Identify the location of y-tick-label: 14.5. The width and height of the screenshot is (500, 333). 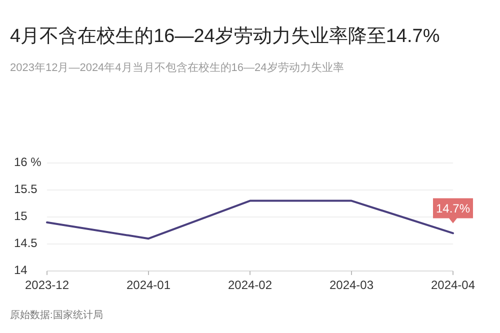
(26, 243).